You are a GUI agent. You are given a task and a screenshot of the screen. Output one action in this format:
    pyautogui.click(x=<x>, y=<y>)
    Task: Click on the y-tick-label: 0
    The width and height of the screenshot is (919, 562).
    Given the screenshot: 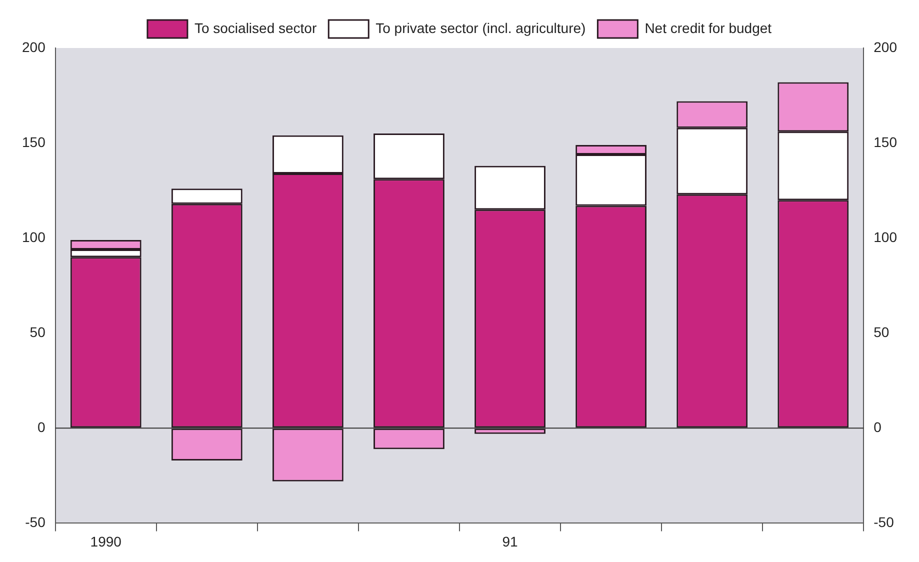 What is the action you would take?
    pyautogui.click(x=42, y=427)
    